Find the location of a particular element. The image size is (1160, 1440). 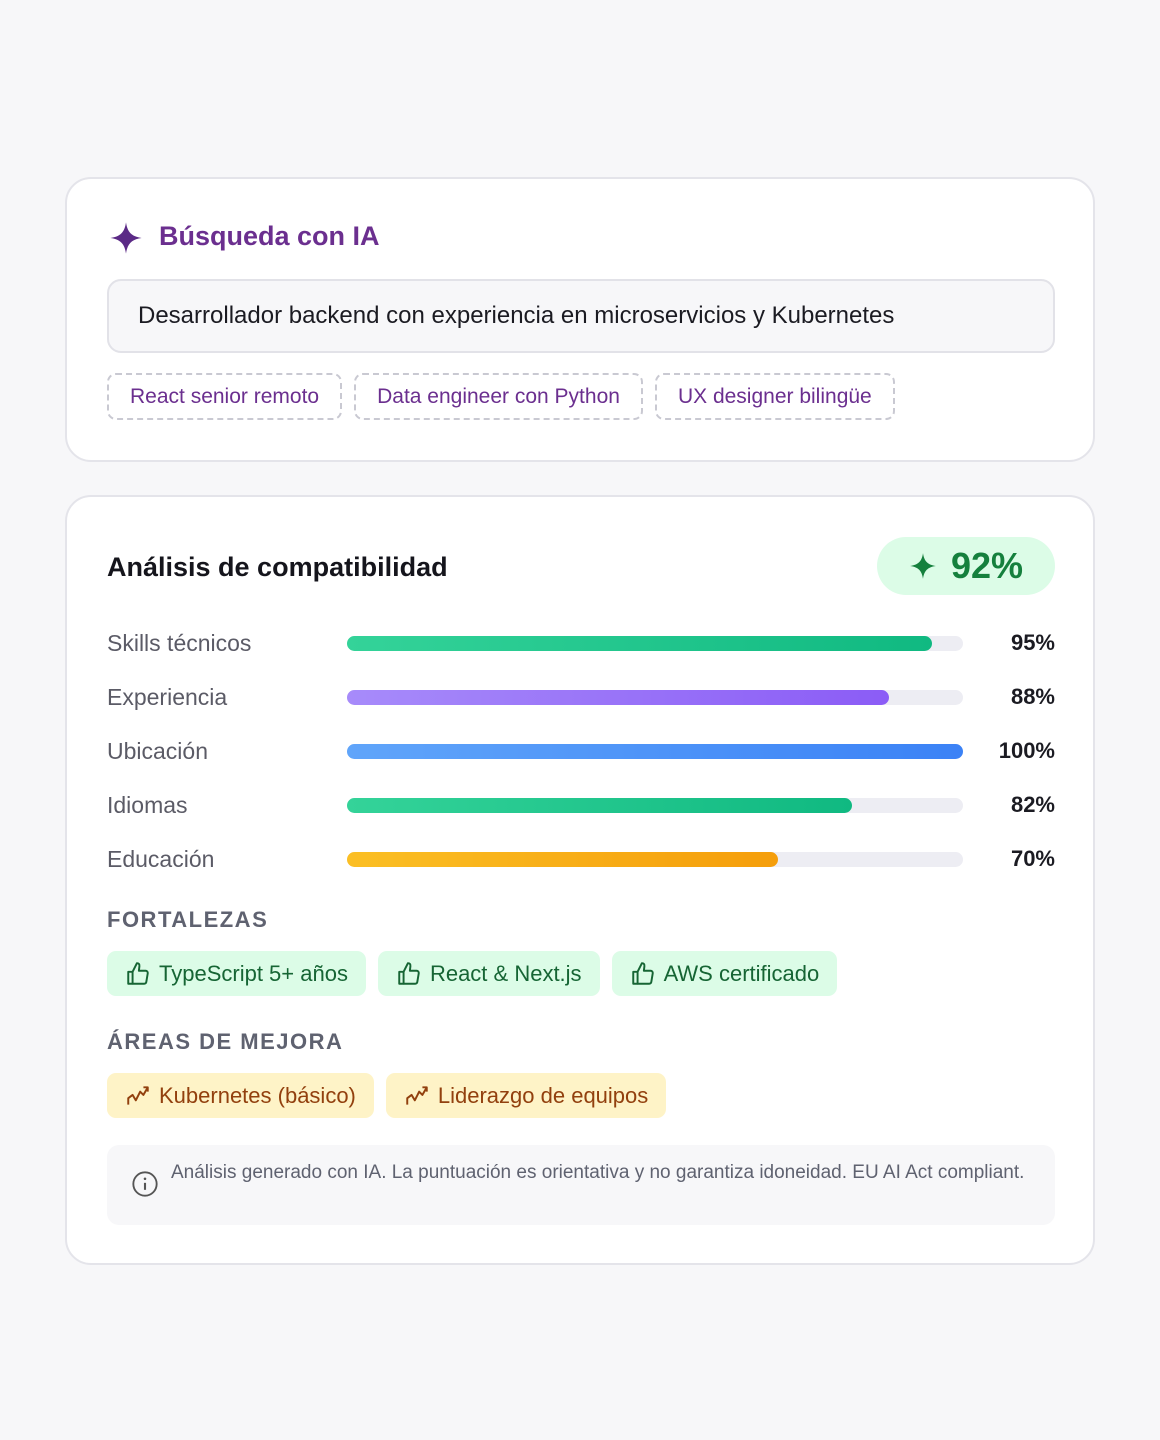

tag-text: Liderazgo de equipos is located at coordinates (543, 1095).